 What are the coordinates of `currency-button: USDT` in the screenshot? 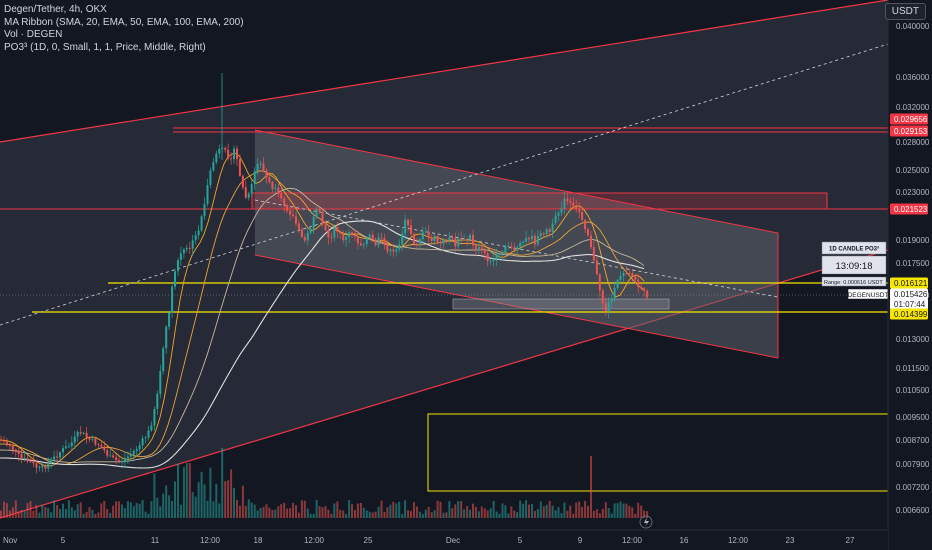 It's located at (905, 11).